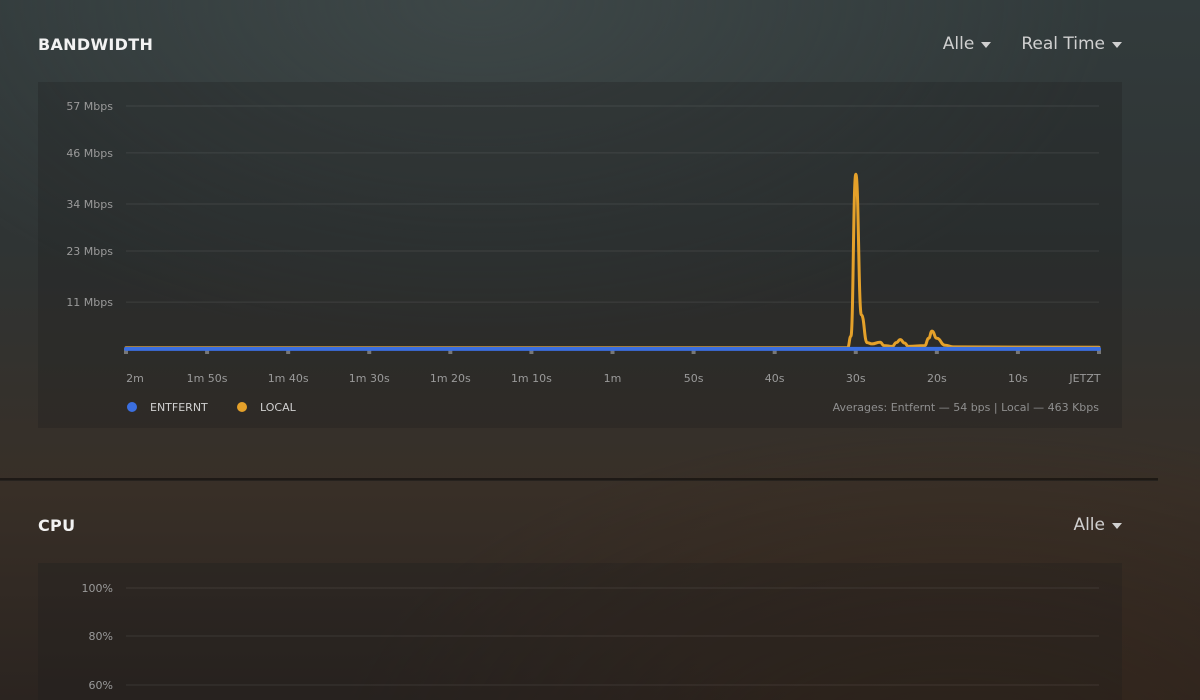 The height and width of the screenshot is (700, 1200). I want to click on section-divider, so click(579, 479).